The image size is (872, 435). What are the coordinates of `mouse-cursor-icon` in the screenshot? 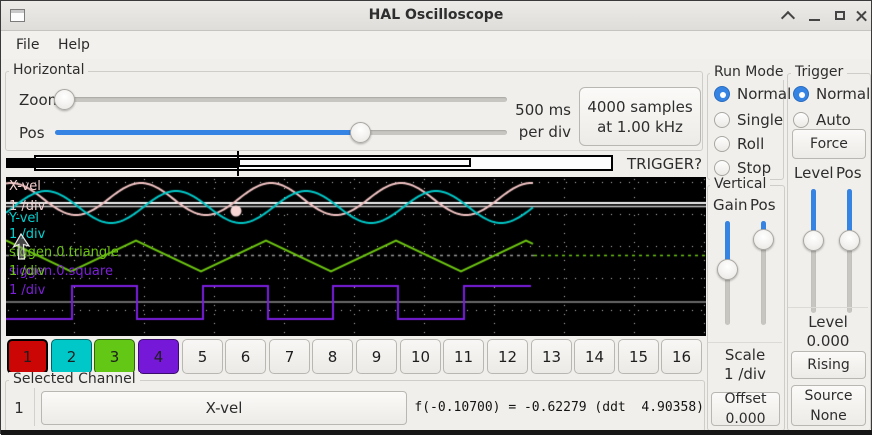 It's located at (21, 246).